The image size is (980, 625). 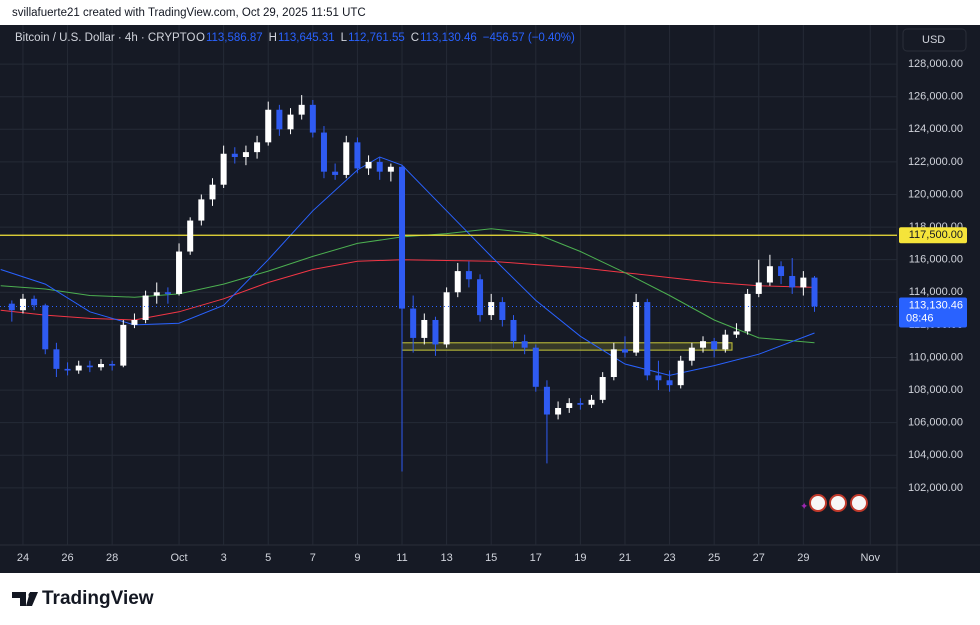 What do you see at coordinates (376, 38) in the screenshot?
I see `ohlc-value: 112,761.55` at bounding box center [376, 38].